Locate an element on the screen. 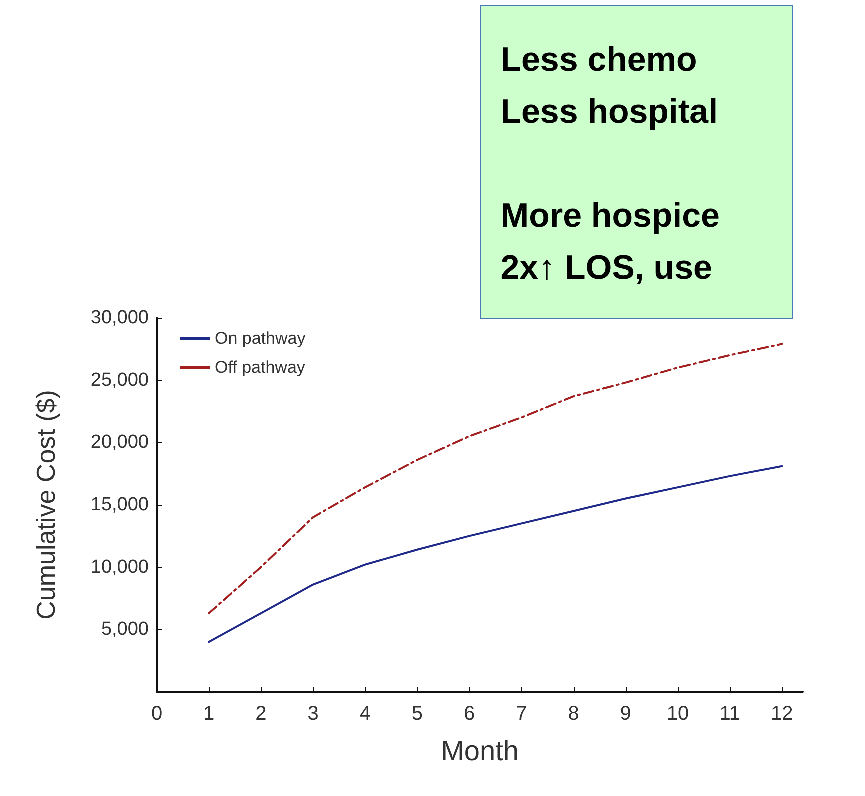  x-tick-label: 7 is located at coordinates (522, 714).